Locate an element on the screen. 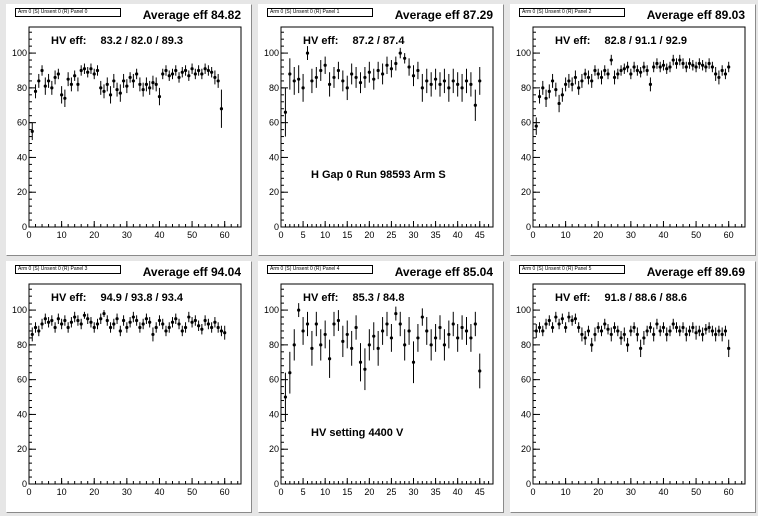 This screenshot has width=758, height=516. y-tick-label: 80 is located at coordinates (22, 345).